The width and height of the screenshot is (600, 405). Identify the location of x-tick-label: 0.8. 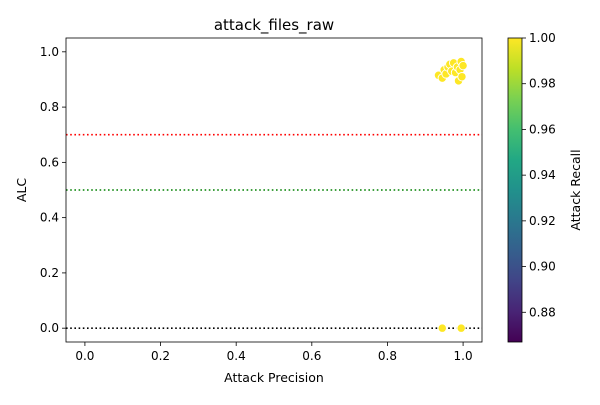
(387, 356).